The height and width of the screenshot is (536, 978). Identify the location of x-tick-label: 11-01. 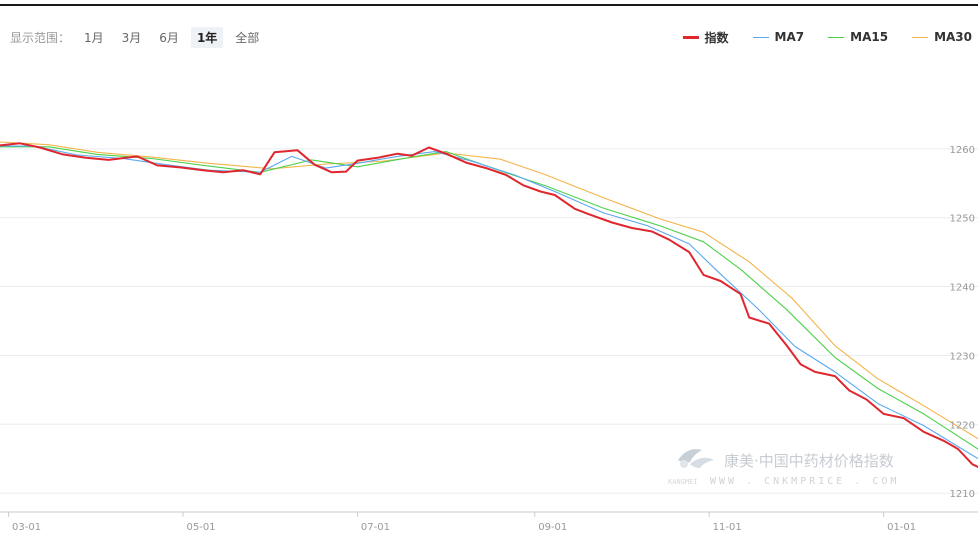
(727, 527).